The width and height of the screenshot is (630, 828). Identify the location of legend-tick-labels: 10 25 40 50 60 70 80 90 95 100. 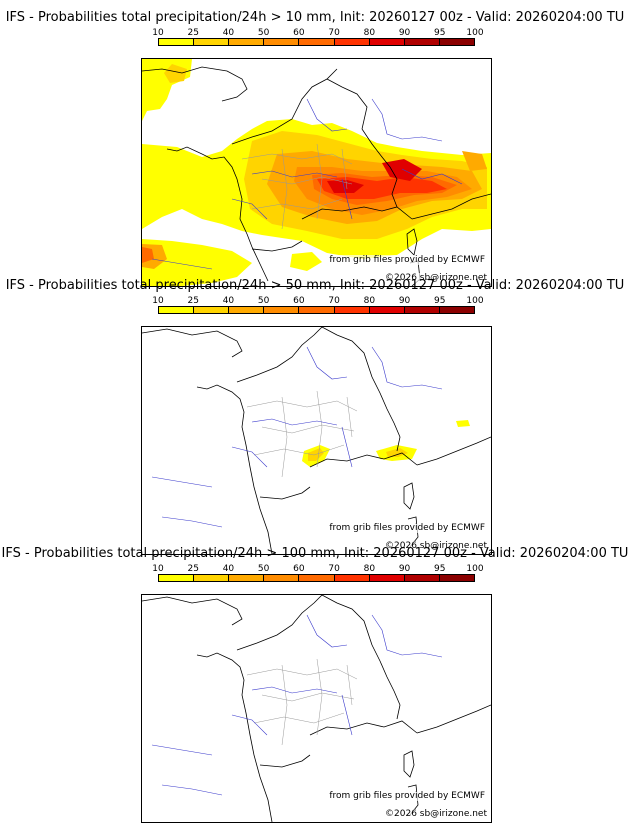
(317, 569).